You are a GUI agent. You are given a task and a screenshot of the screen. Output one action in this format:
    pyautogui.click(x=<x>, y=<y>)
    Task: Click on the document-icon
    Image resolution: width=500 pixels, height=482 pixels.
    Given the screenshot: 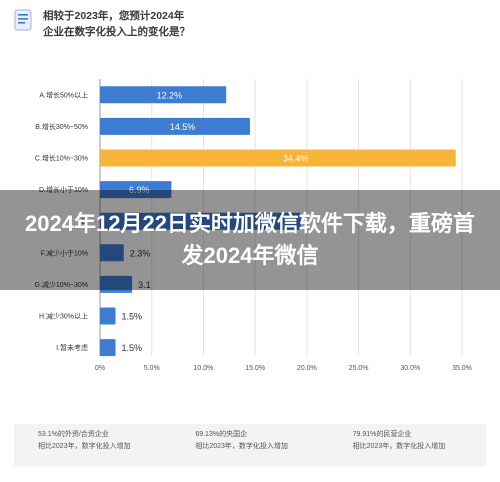 What is the action you would take?
    pyautogui.click(x=23, y=20)
    